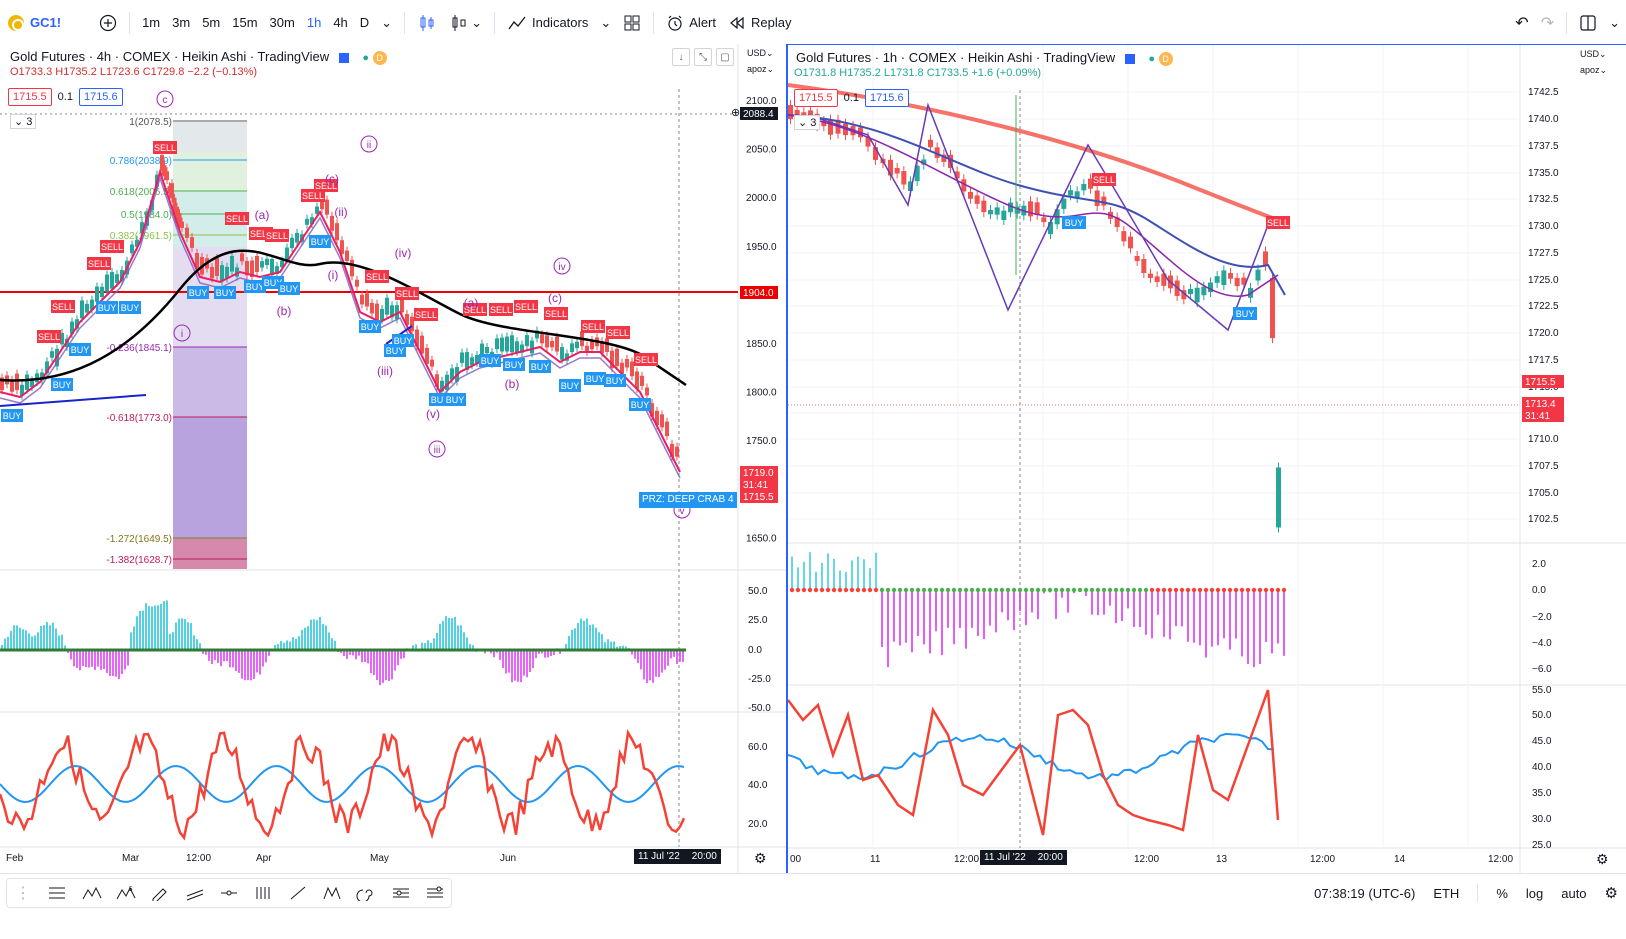 This screenshot has width=1626, height=939. Describe the element at coordinates (151, 22) in the screenshot. I see `interval-1m: 1m` at that location.